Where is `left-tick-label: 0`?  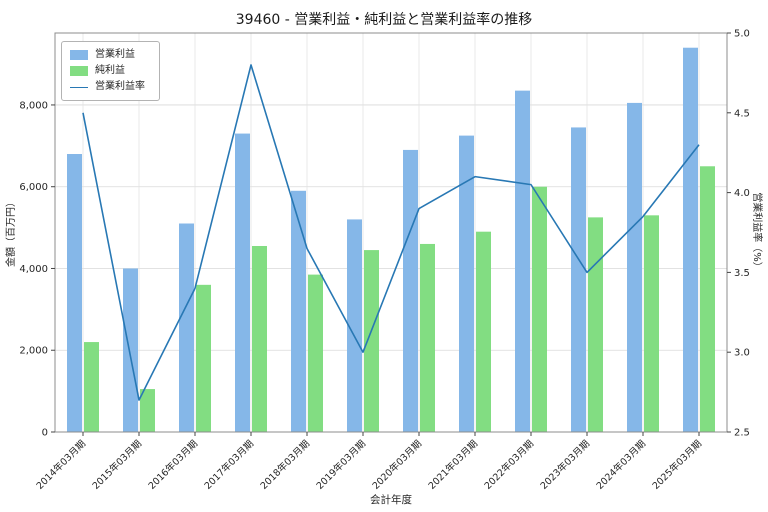 left-tick-label: 0 is located at coordinates (45, 433).